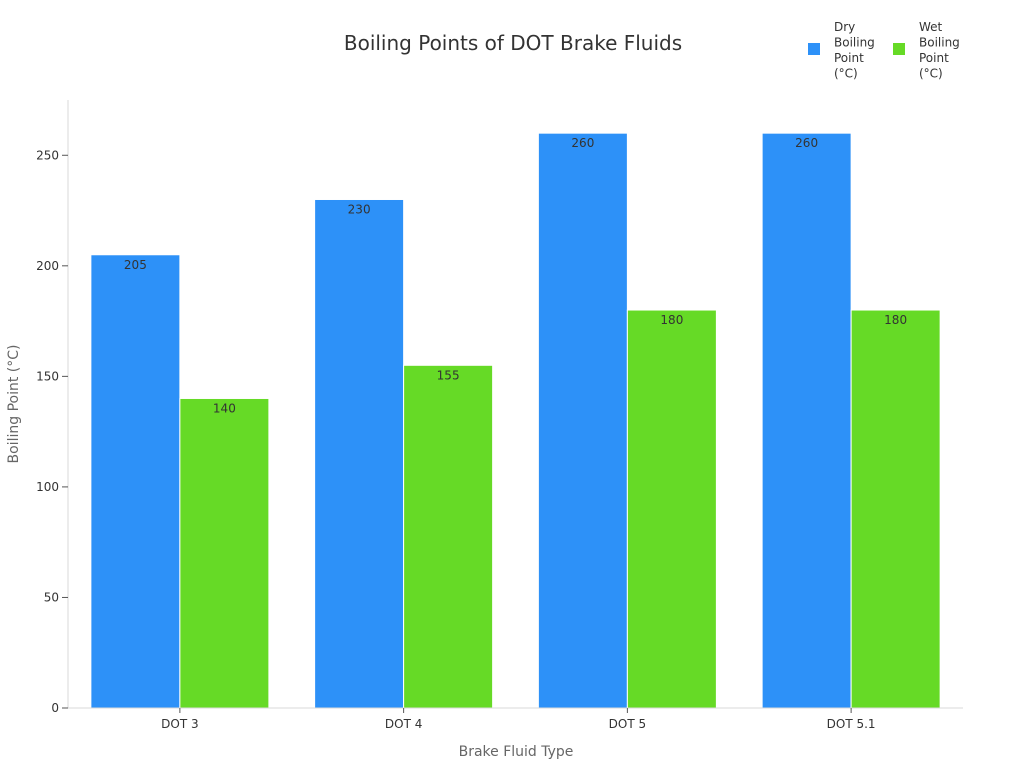 Image resolution: width=1024 pixels, height=768 pixels. What do you see at coordinates (939, 50) in the screenshot?
I see `legend-label: Wet Boiling Point (°C)` at bounding box center [939, 50].